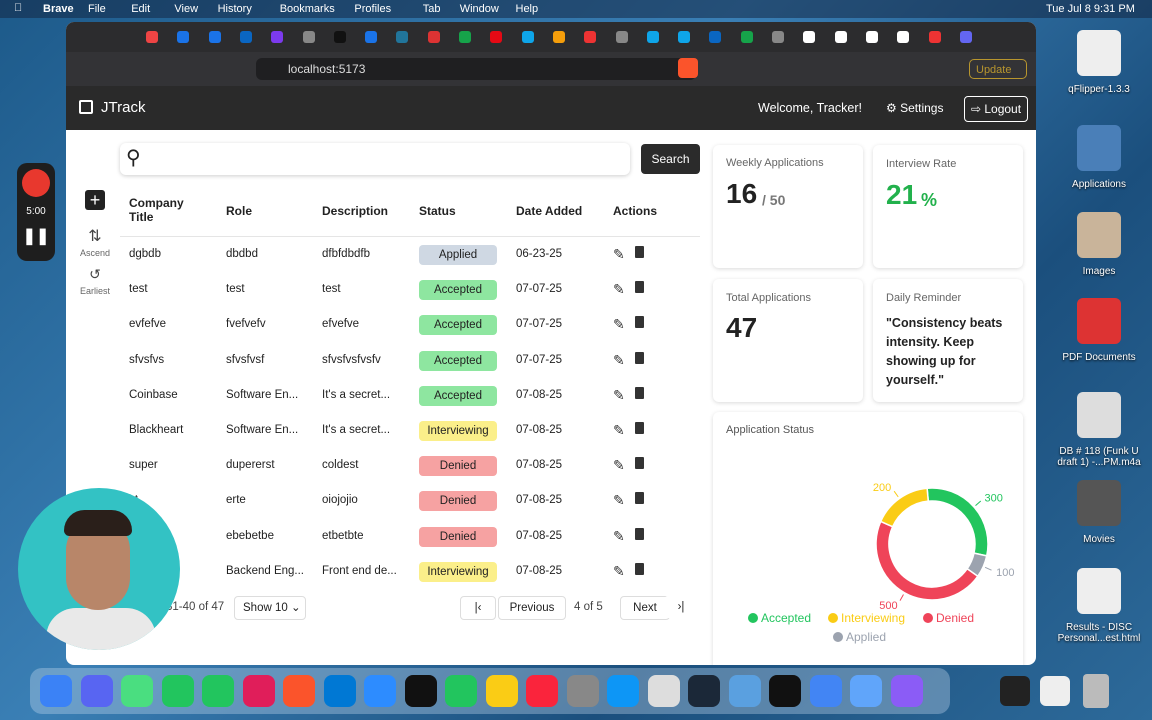  Describe the element at coordinates (996, 109) in the screenshot. I see `logout-button: ⇨ Logout` at that location.